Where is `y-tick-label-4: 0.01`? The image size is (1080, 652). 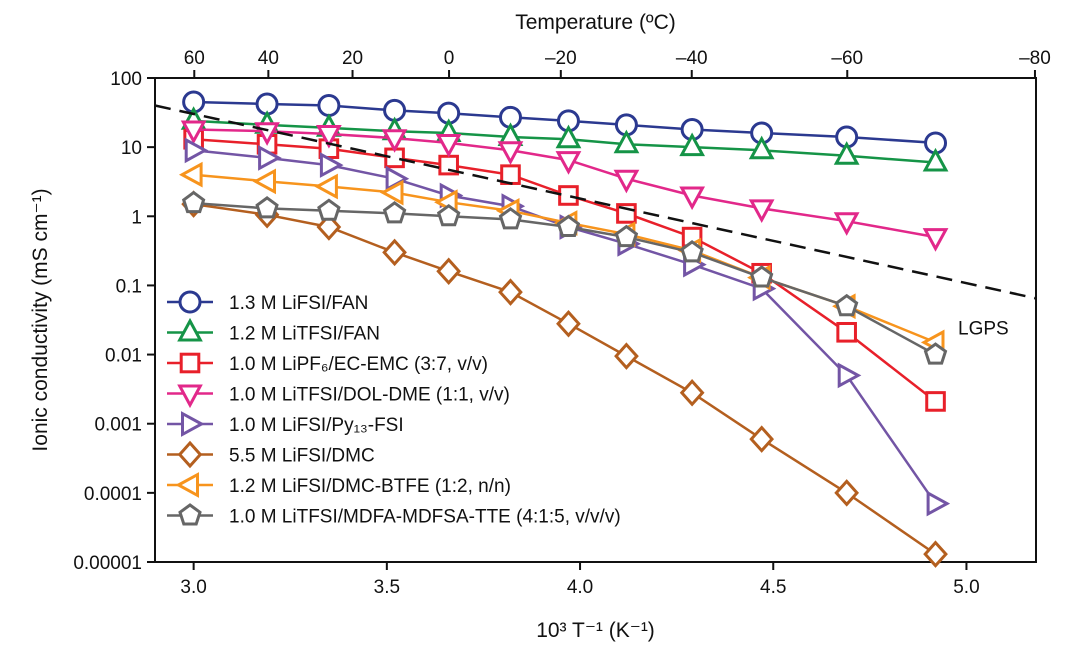
y-tick-label-4: 0.01 is located at coordinates (123, 356).